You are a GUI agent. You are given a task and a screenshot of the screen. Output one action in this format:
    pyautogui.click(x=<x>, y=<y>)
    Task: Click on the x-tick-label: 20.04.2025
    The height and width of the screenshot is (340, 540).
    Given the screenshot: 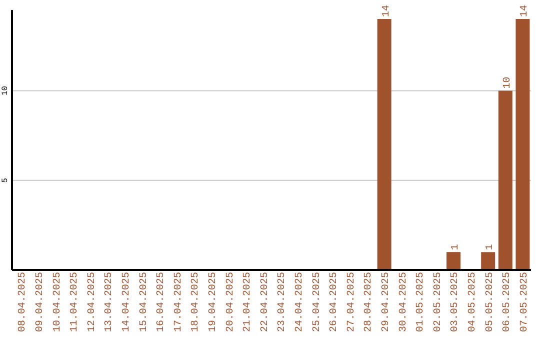 What is the action you would take?
    pyautogui.click(x=230, y=302)
    